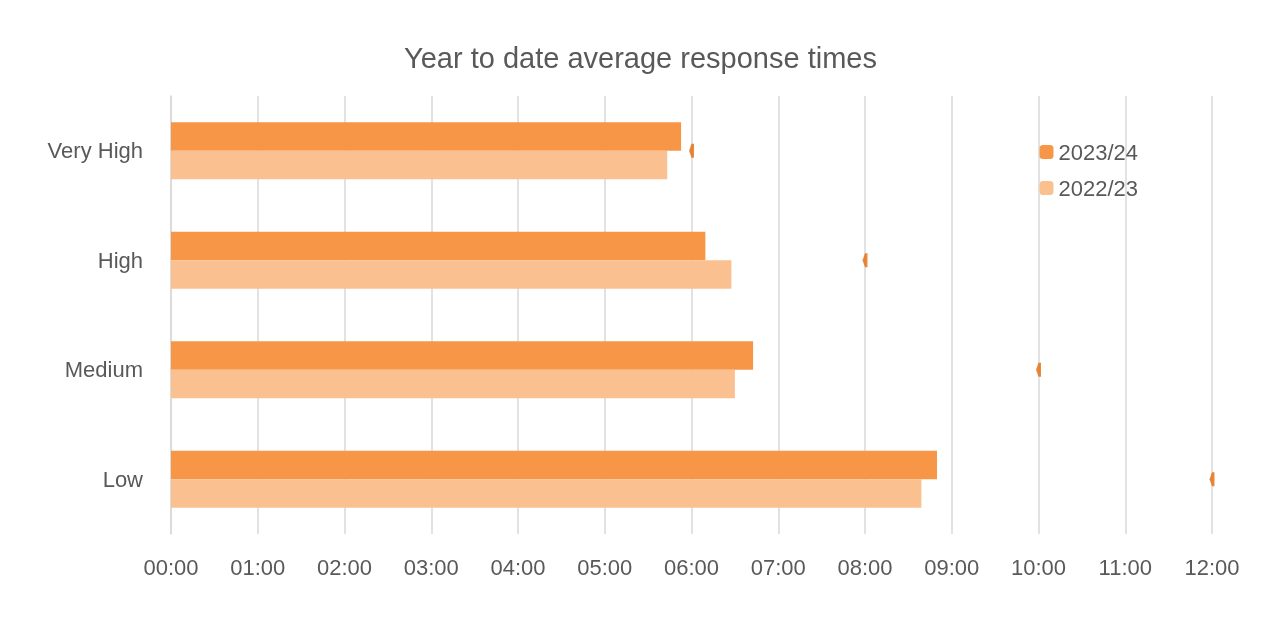 This screenshot has width=1281, height=622. Describe the element at coordinates (865, 567) in the screenshot. I see `x-tick-label: 08:00` at that location.